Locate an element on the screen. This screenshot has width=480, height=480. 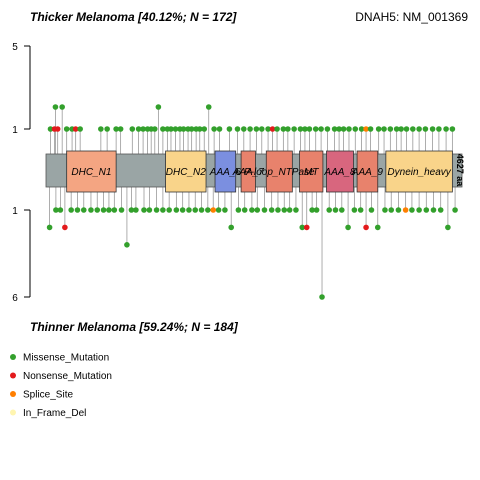
domain-label: AAA_7 is located at coordinates (248, 172).